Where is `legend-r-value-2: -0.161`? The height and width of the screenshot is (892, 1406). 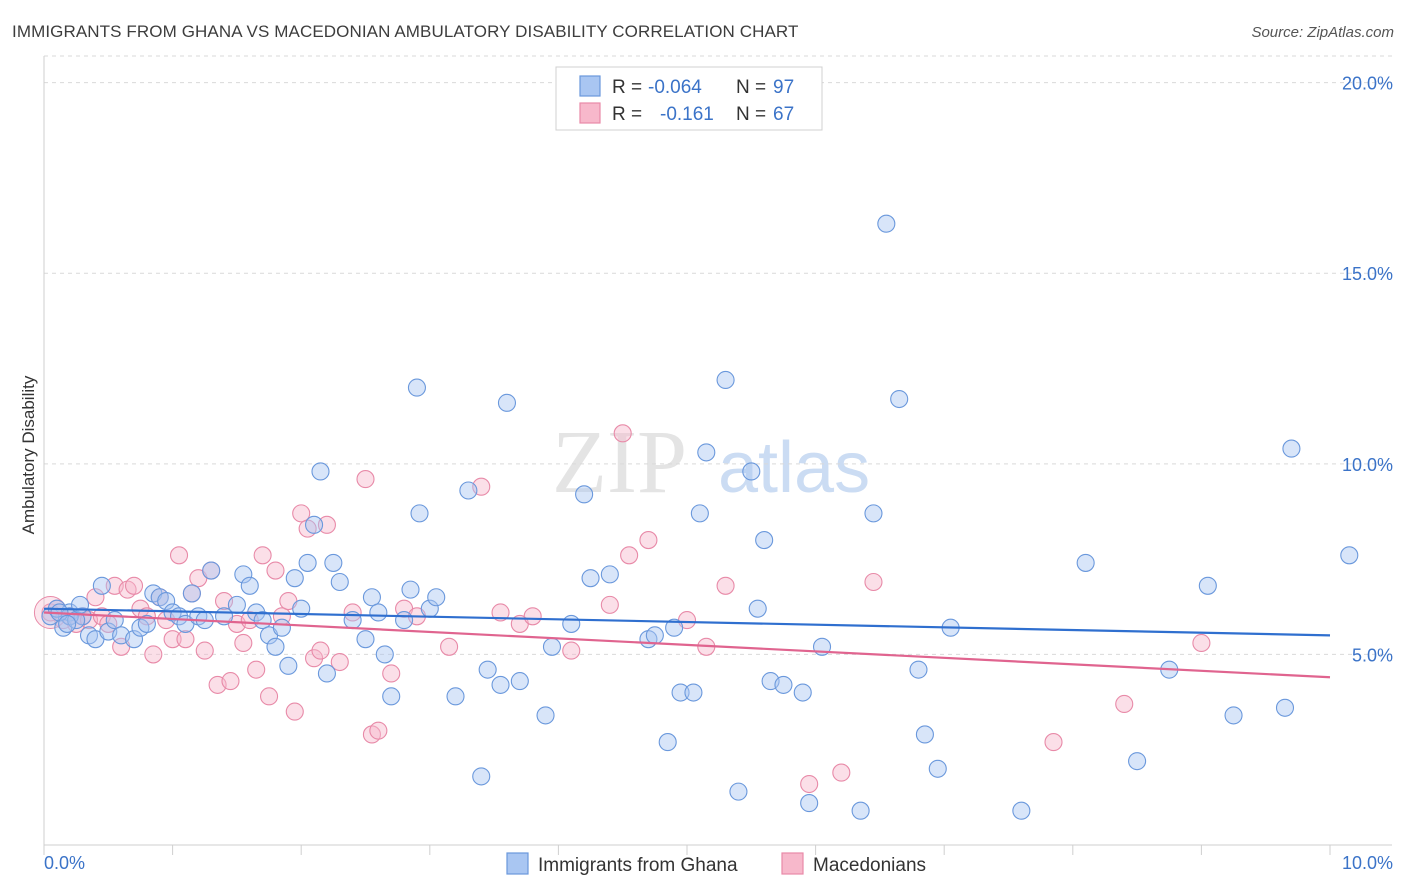 legend-r-value-2: -0.161 is located at coordinates (687, 114).